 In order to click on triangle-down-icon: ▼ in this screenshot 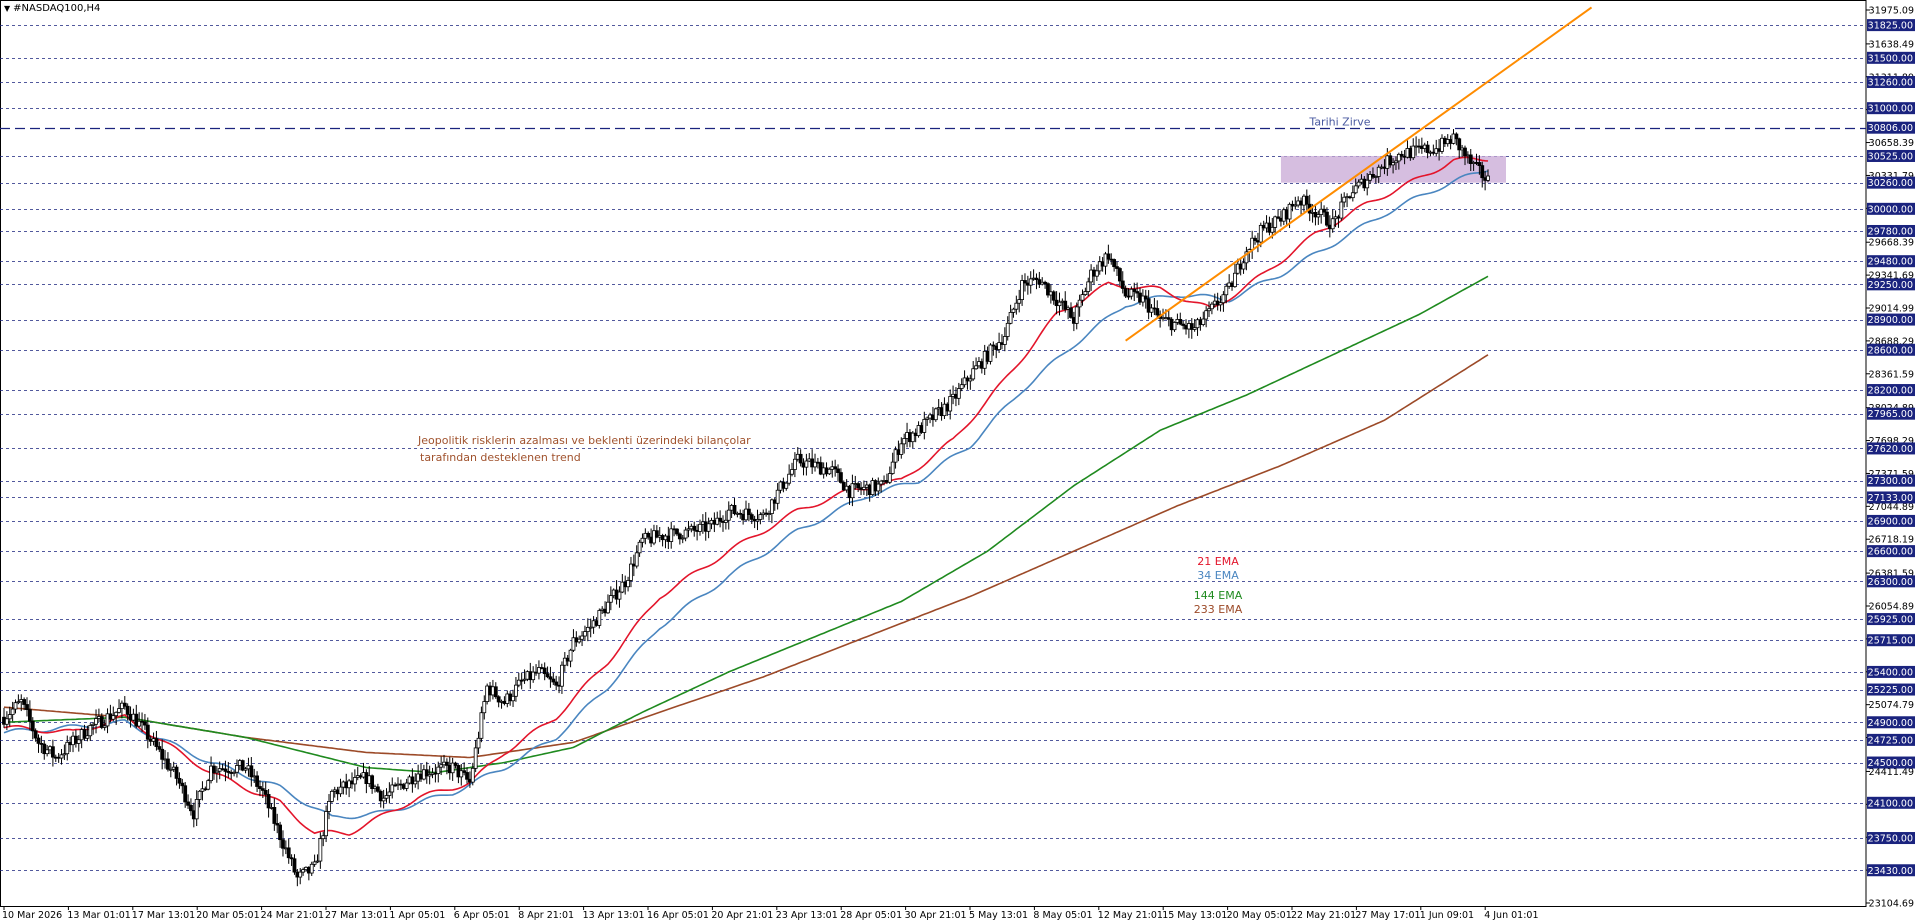, I will do `click(7, 8)`.